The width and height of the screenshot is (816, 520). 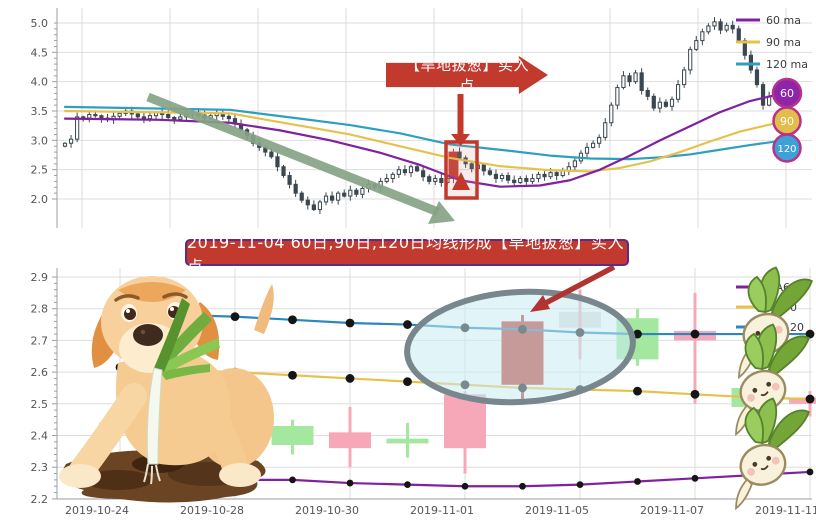 I want to click on radish-icon, so click(x=772, y=454).